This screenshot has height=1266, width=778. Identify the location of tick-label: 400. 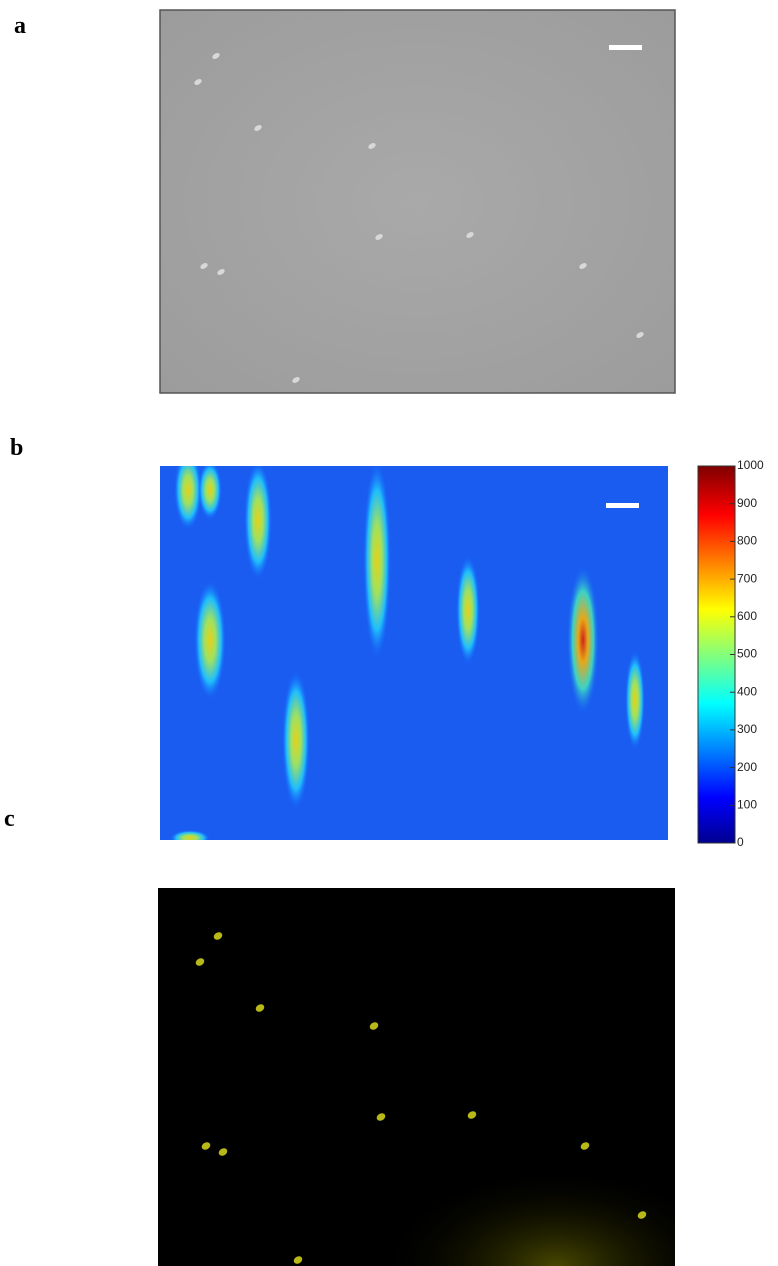
(747, 691).